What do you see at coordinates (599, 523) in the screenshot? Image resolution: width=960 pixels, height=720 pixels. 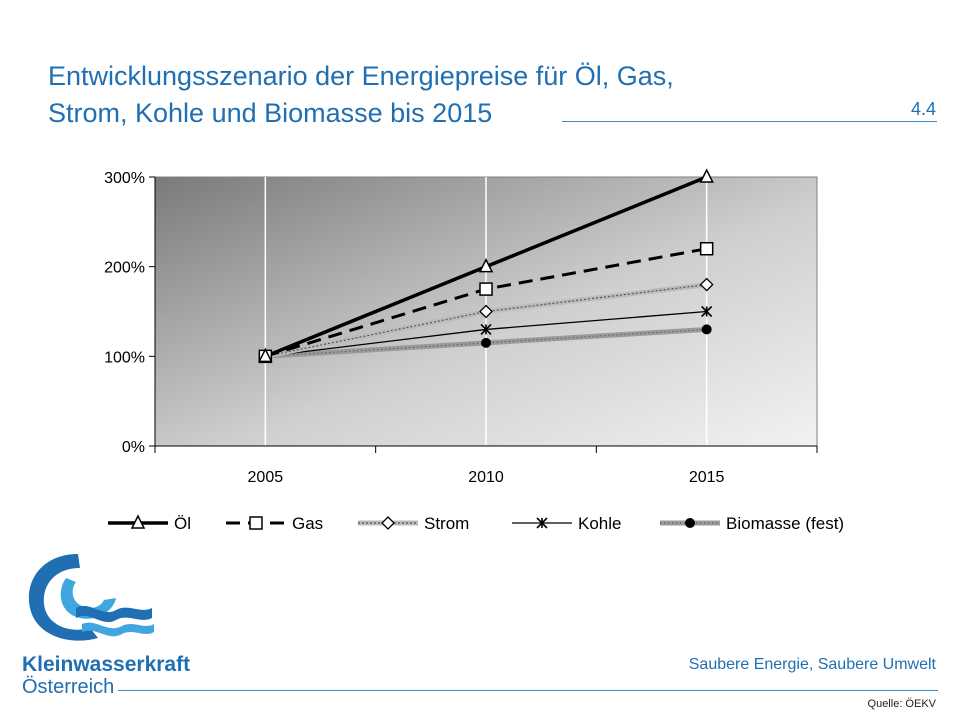 I see `legend-label: Kohle` at bounding box center [599, 523].